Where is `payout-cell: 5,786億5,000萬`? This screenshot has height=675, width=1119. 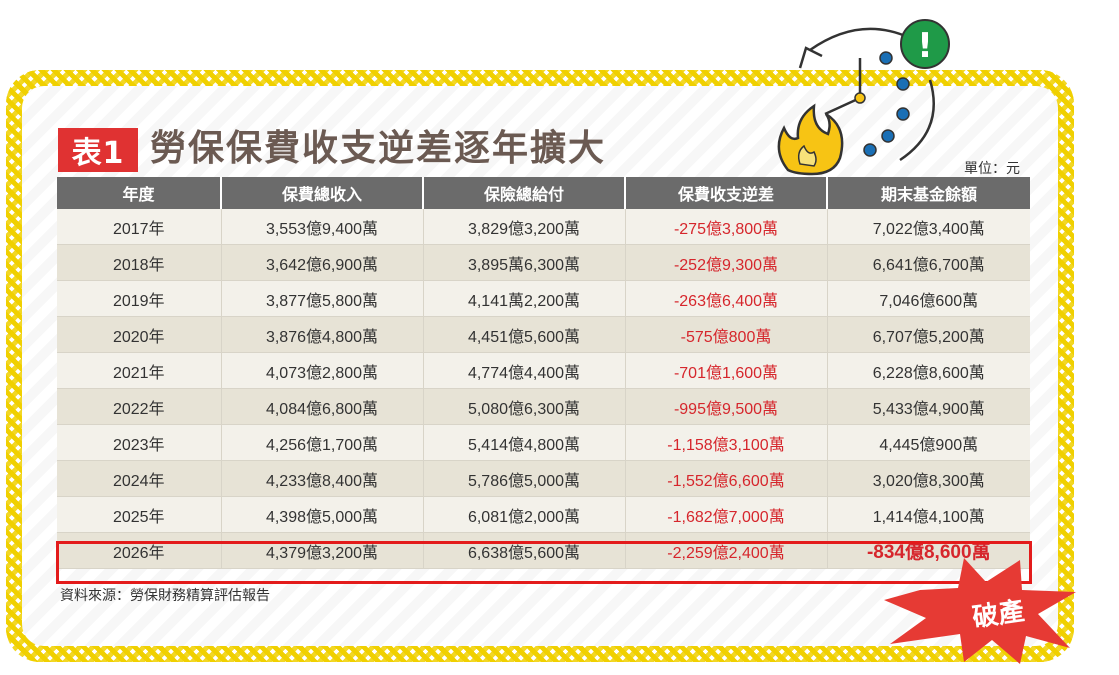
payout-cell: 5,786億5,000萬 is located at coordinates (524, 478).